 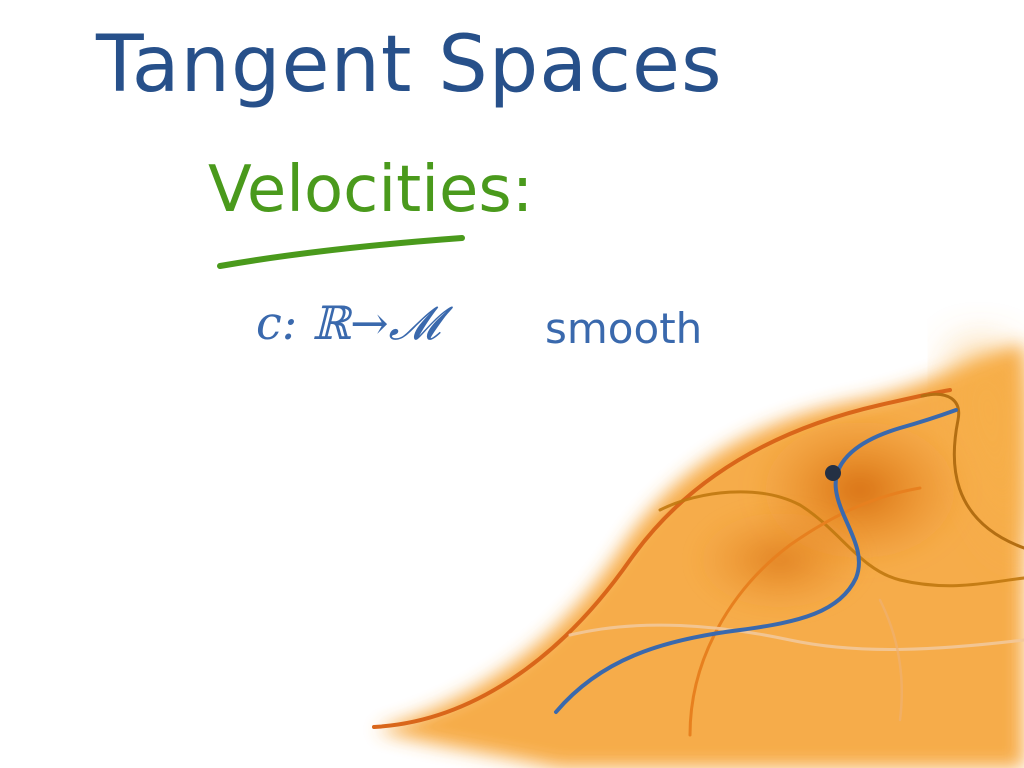 What do you see at coordinates (624, 328) in the screenshot?
I see `smooth-label: smooth` at bounding box center [624, 328].